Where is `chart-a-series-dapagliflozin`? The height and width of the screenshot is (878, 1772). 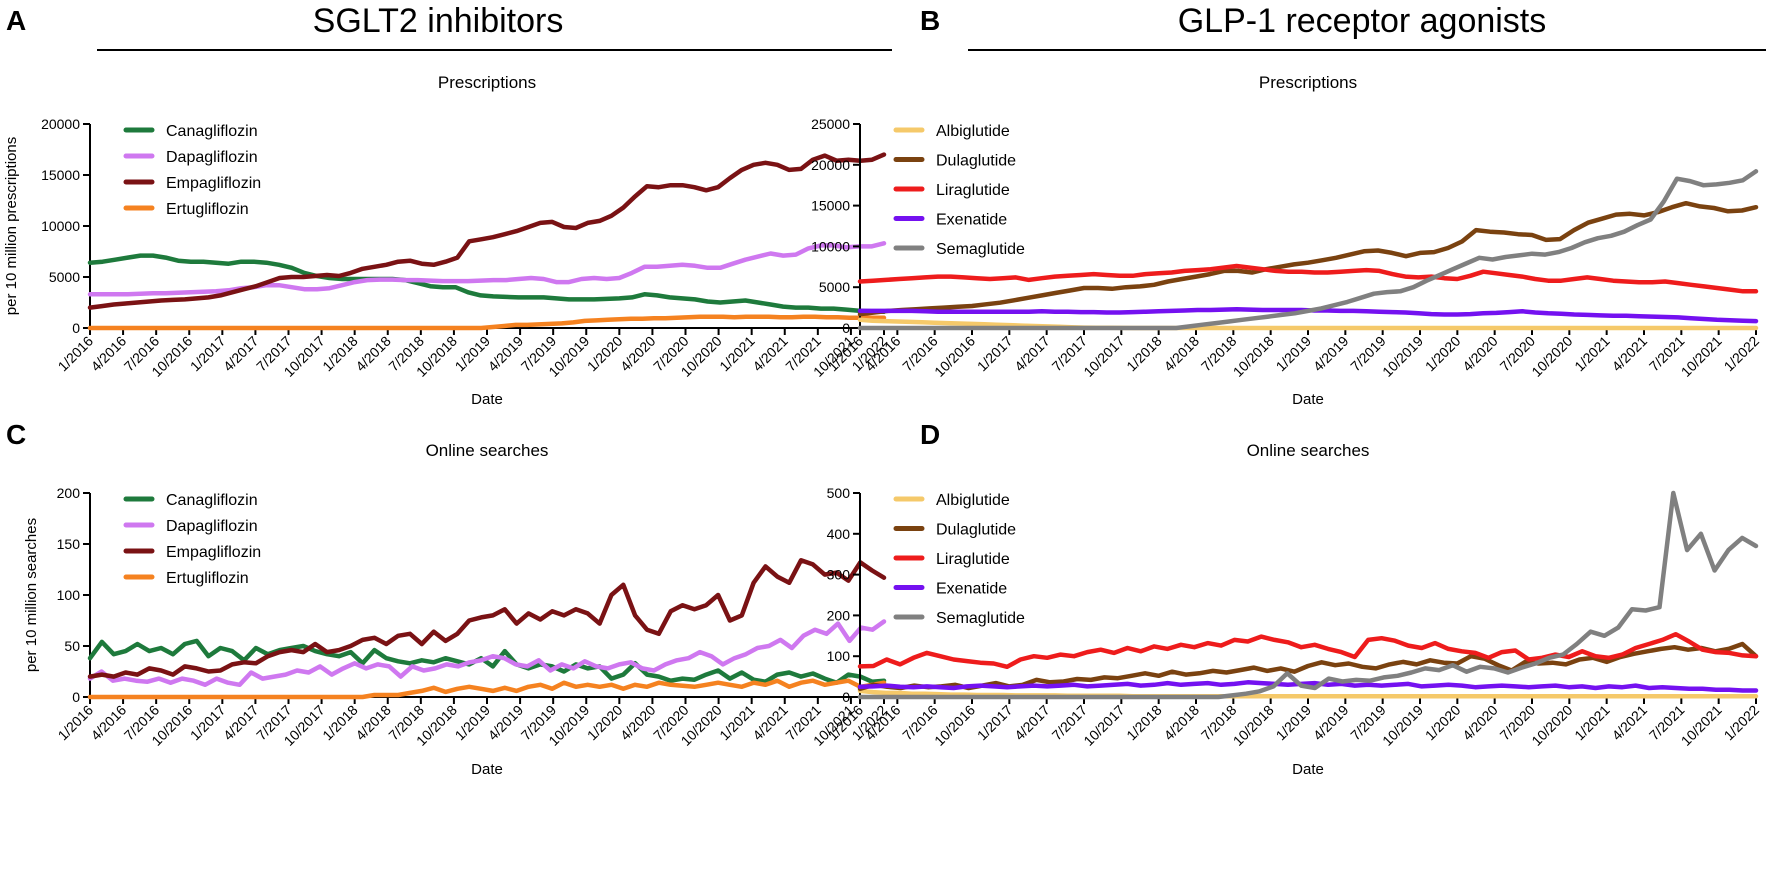
chart-a-series-dapagliflozin is located at coordinates (487, 269).